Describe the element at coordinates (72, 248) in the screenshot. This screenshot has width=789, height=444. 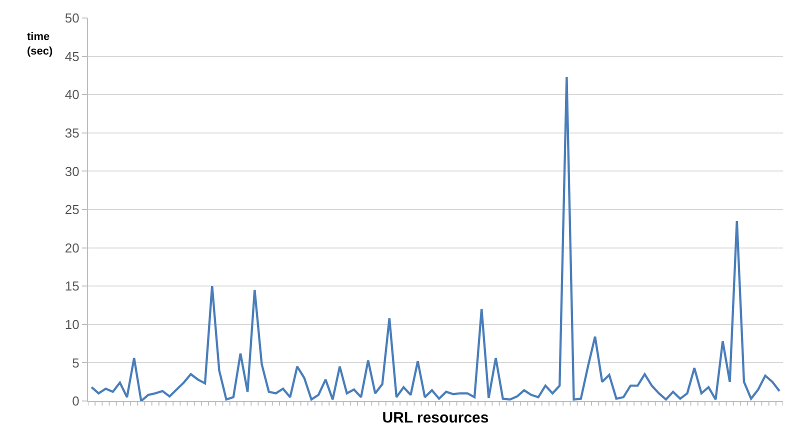
I see `y-tick-label: 20` at that location.